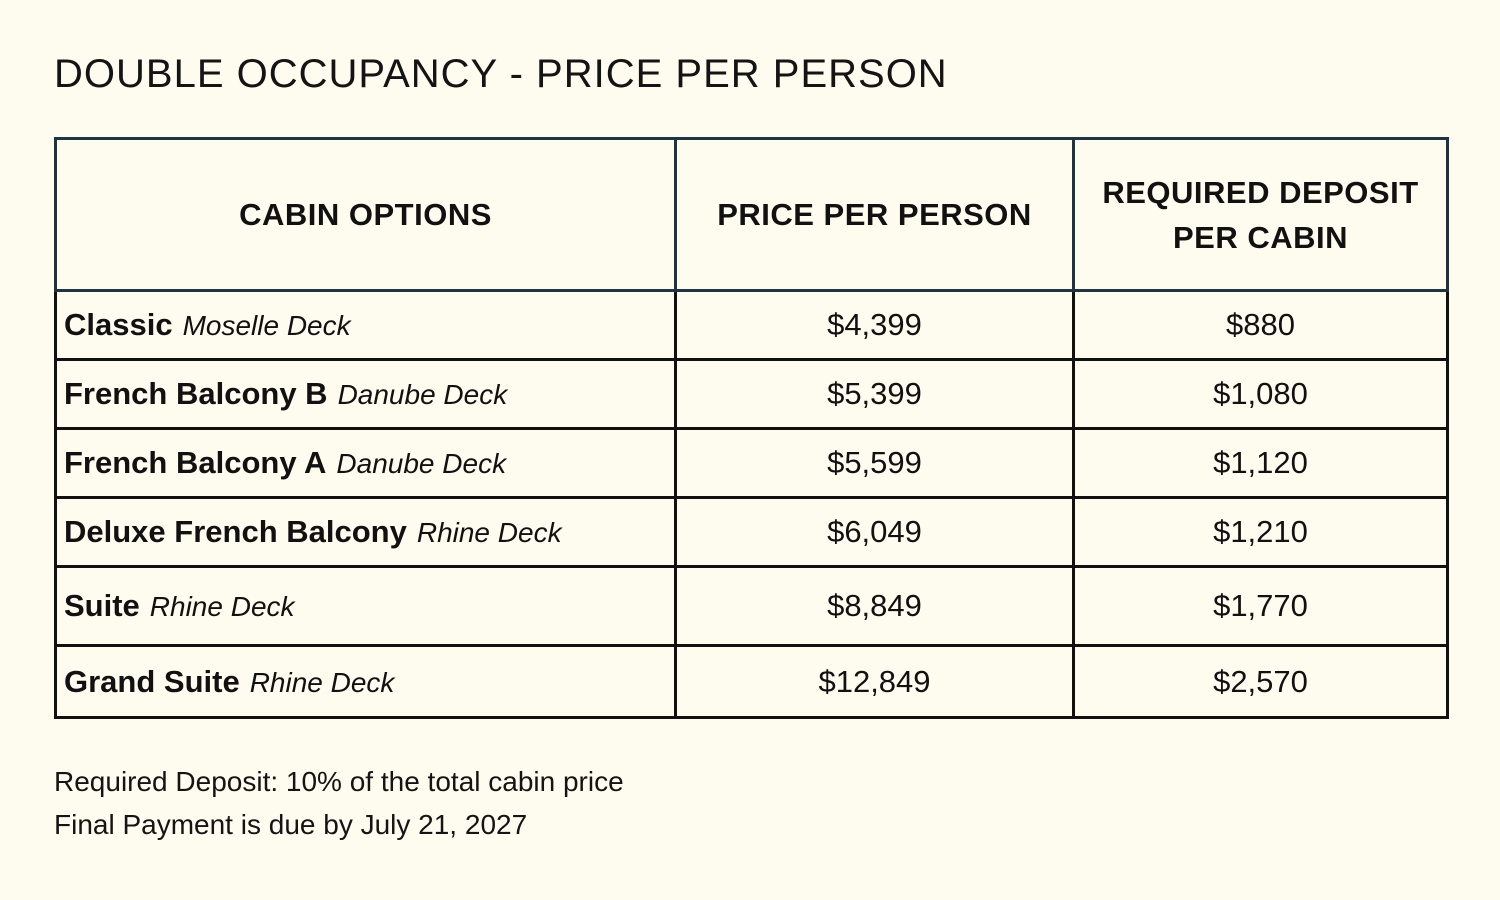  What do you see at coordinates (266, 325) in the screenshot?
I see `deck-name: Moselle Deck` at bounding box center [266, 325].